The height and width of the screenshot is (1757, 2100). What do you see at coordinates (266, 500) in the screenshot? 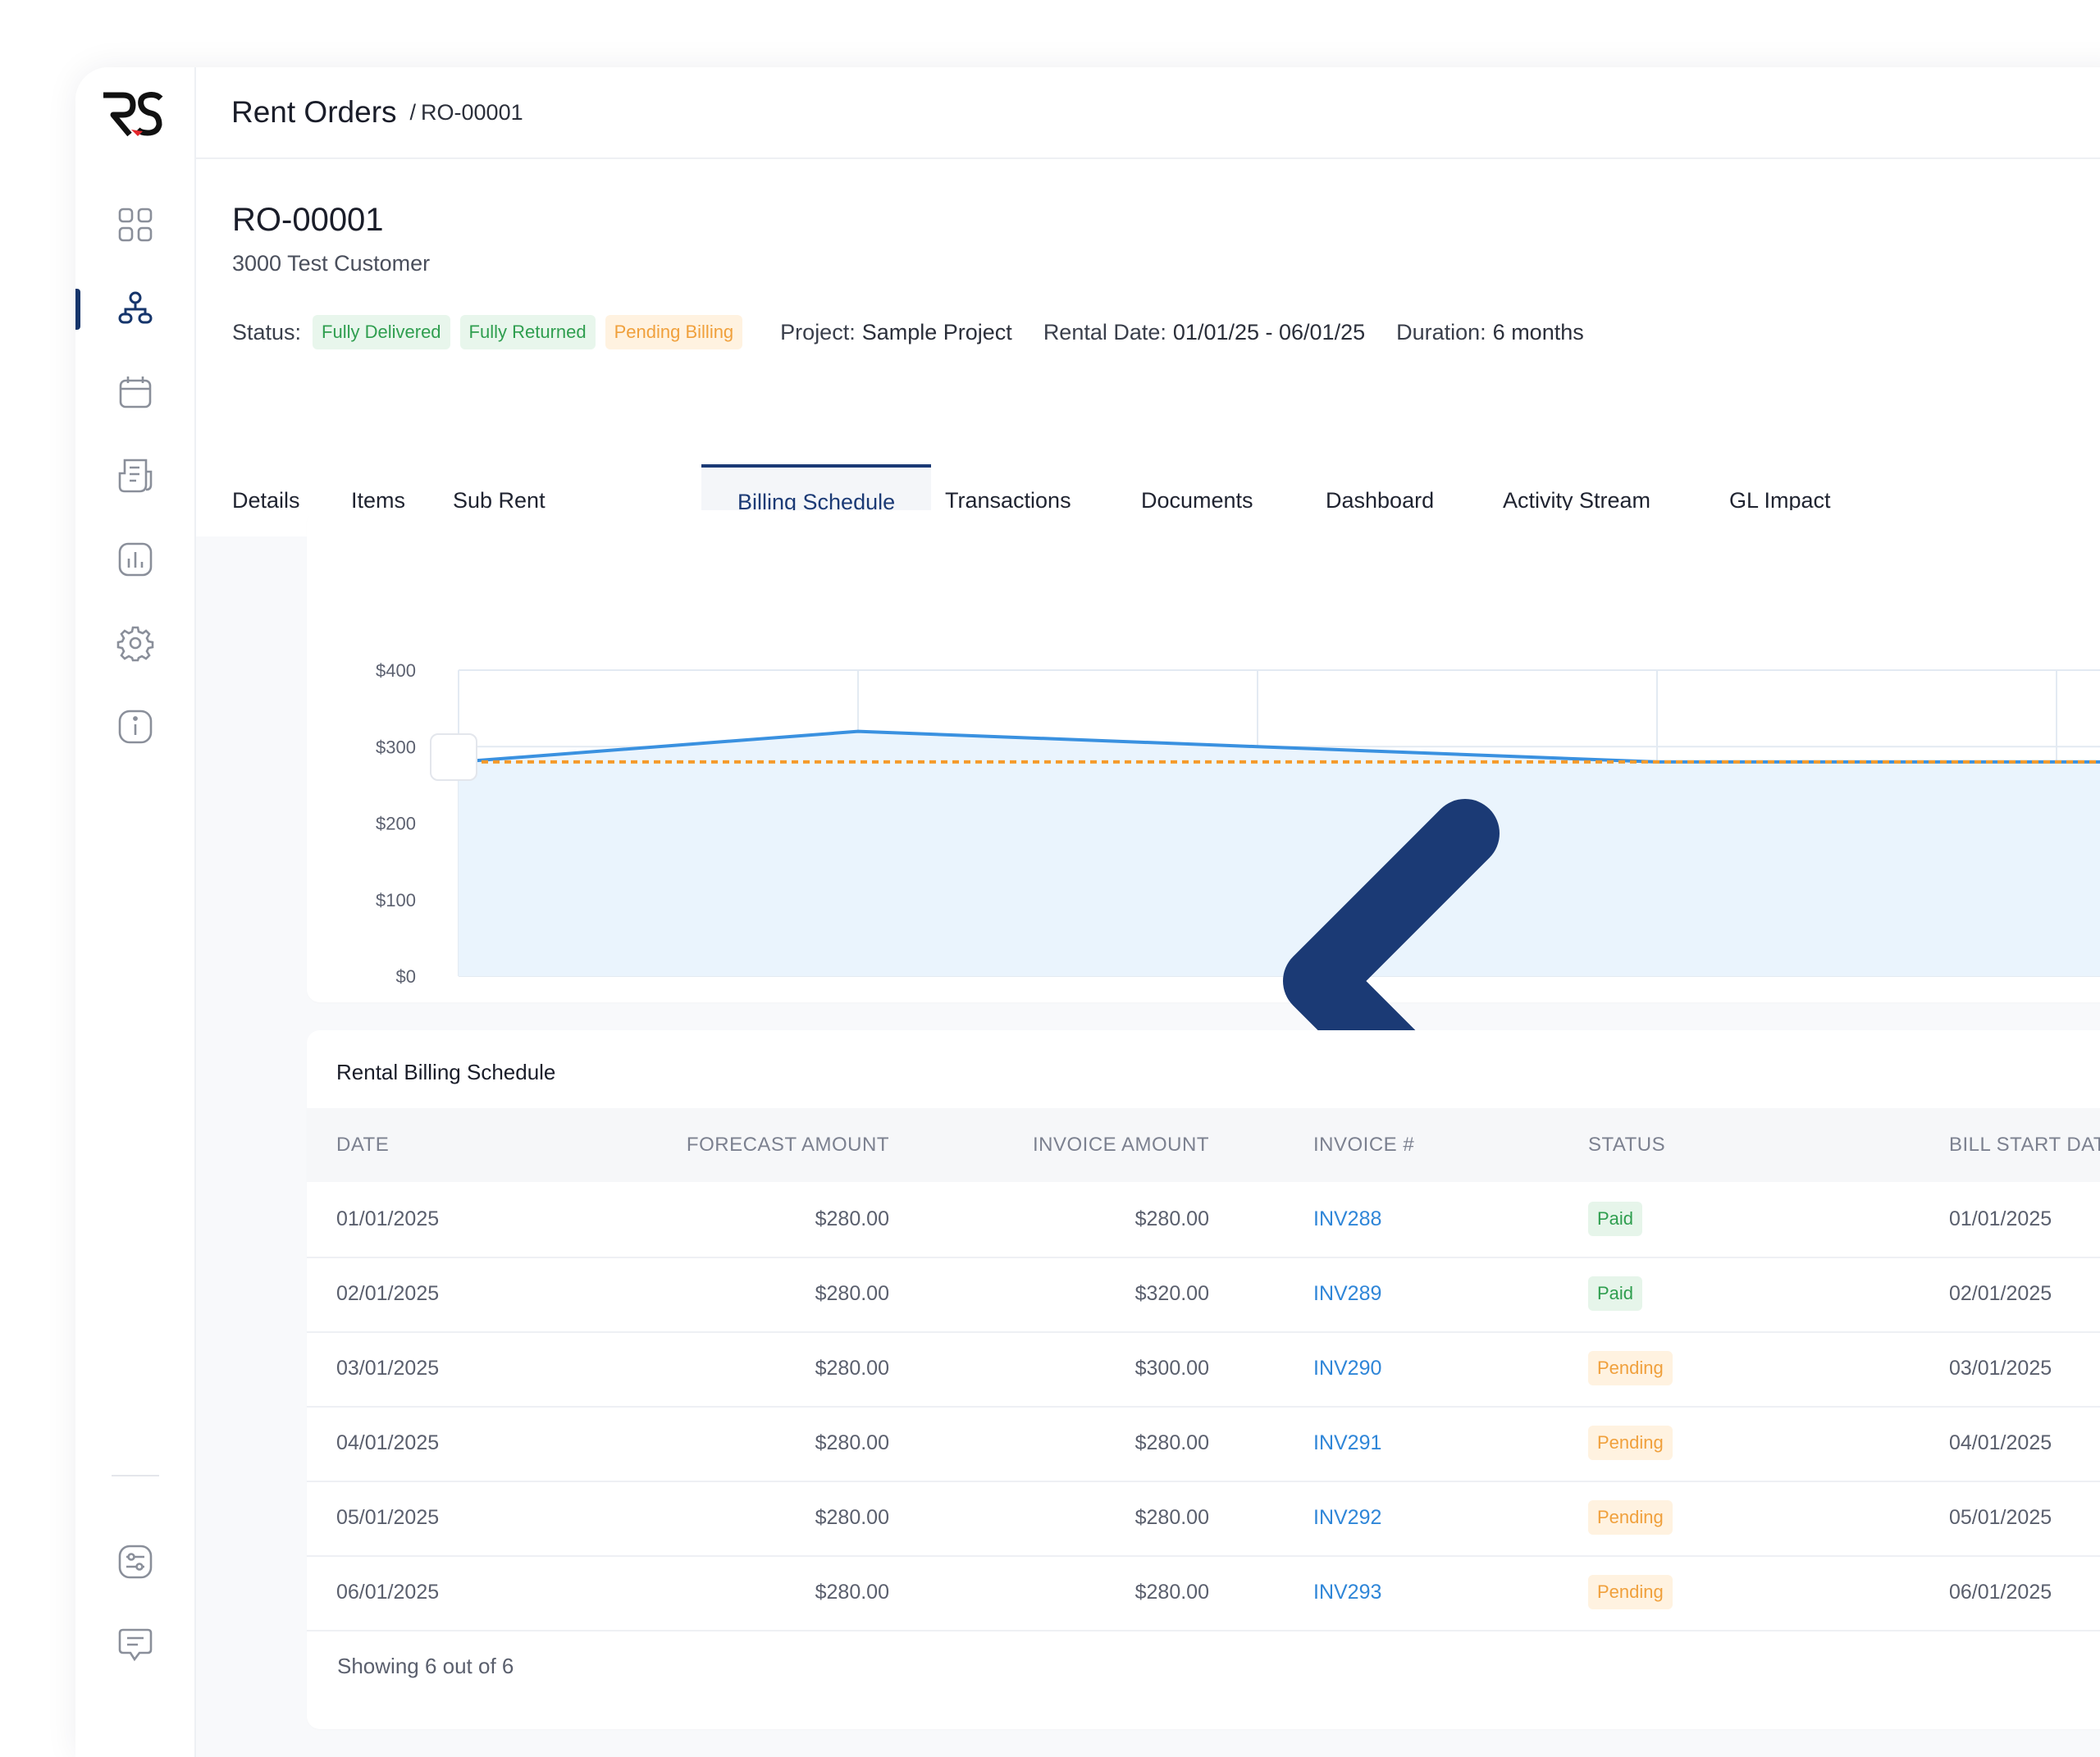
I see `tab-details: Details` at bounding box center [266, 500].